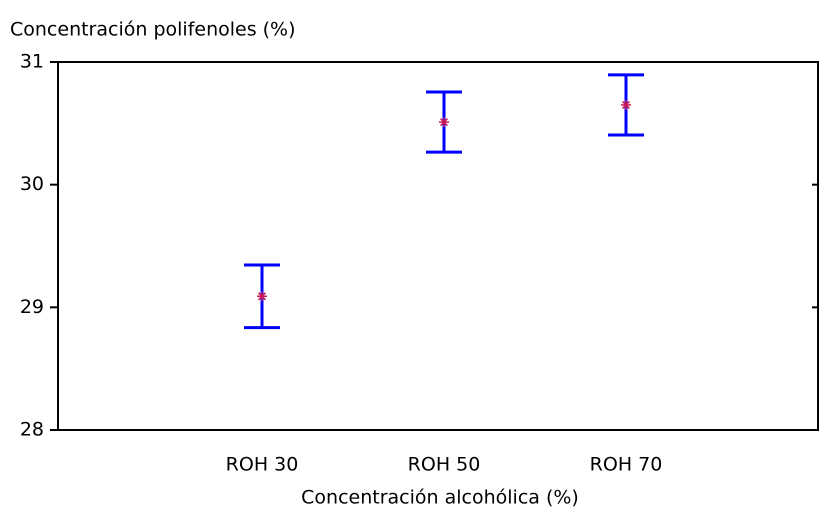 Image resolution: width=820 pixels, height=513 pixels. What do you see at coordinates (32, 430) in the screenshot?
I see `y-tick-label: 28` at bounding box center [32, 430].